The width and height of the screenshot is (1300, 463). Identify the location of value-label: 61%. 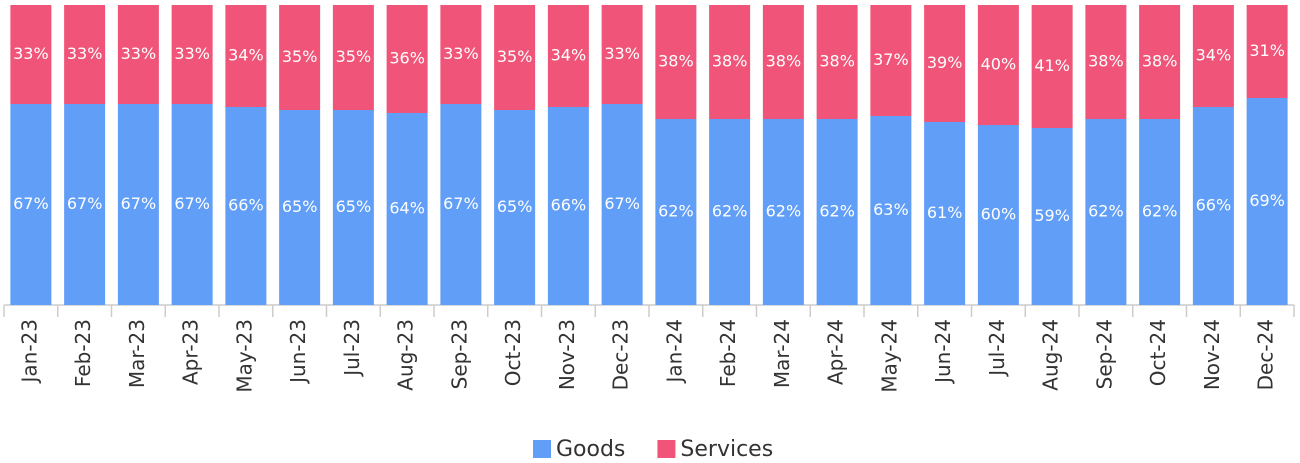
(945, 212).